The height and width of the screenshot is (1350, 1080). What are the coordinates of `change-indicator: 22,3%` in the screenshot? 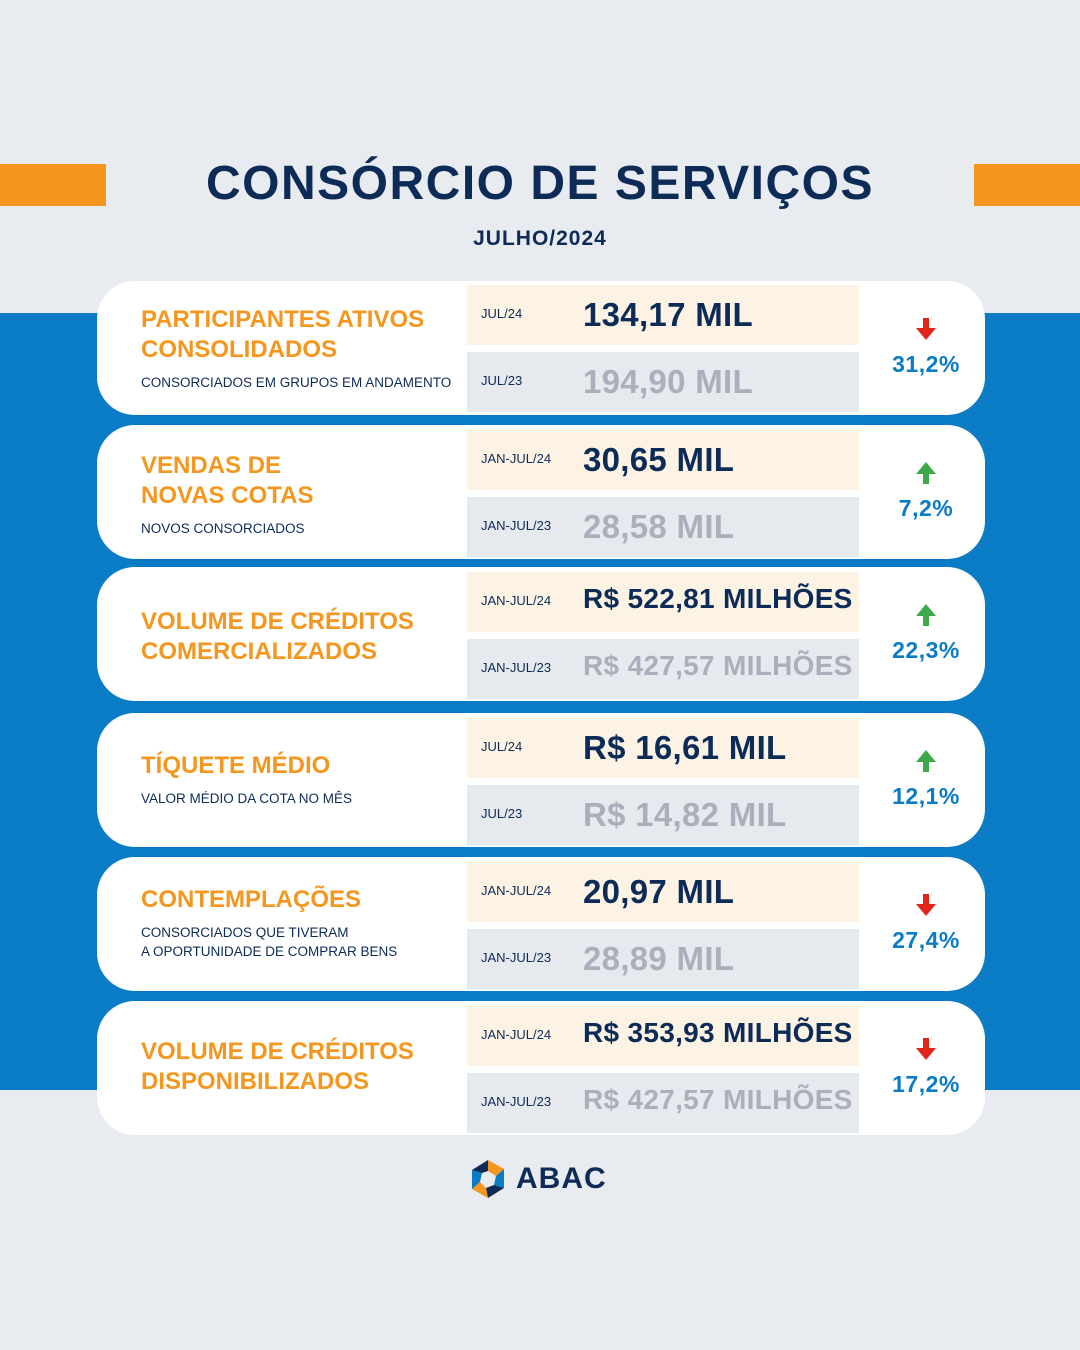 It's located at (926, 634).